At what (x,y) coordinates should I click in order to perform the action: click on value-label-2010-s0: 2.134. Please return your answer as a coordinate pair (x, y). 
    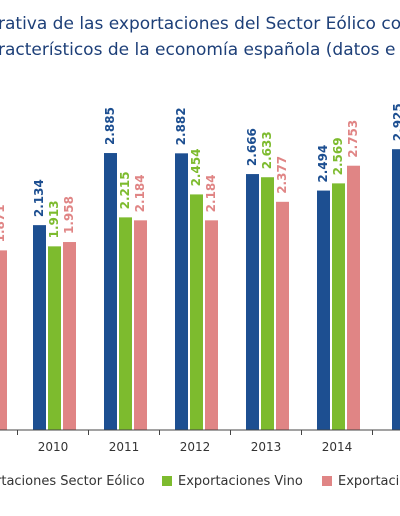
    Looking at the image, I should click on (39, 198).